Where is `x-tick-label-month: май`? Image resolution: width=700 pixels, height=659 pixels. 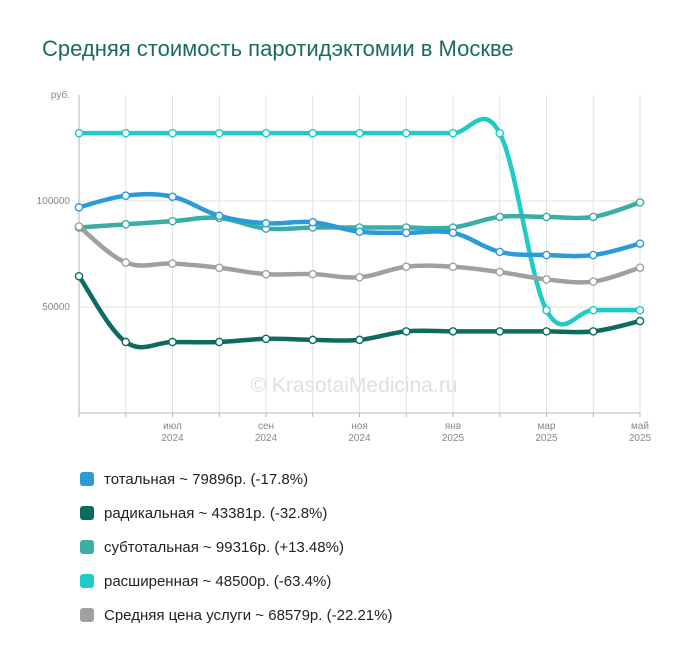 x-tick-label-month: май is located at coordinates (640, 426).